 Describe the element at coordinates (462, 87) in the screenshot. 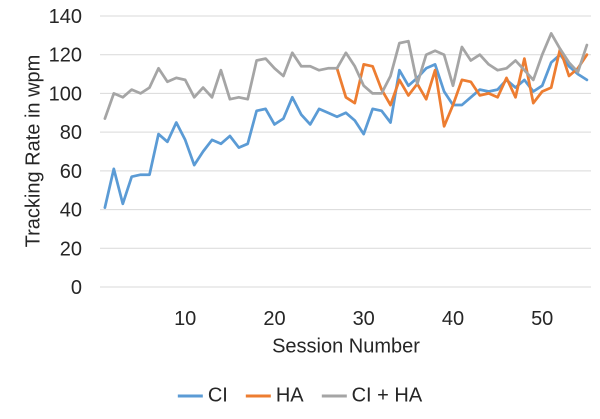

I see `series-line-ha` at that location.